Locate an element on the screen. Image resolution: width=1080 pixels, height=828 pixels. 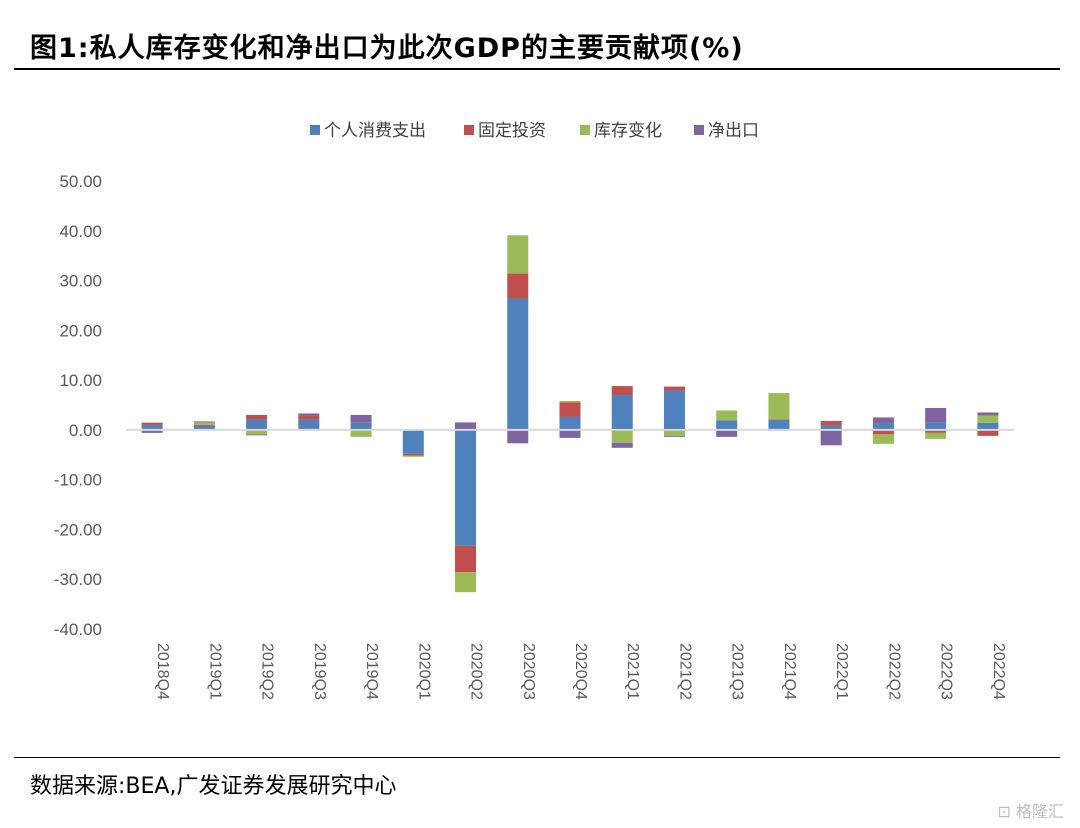
x-tick-label: 2019Q3 is located at coordinates (319, 671).